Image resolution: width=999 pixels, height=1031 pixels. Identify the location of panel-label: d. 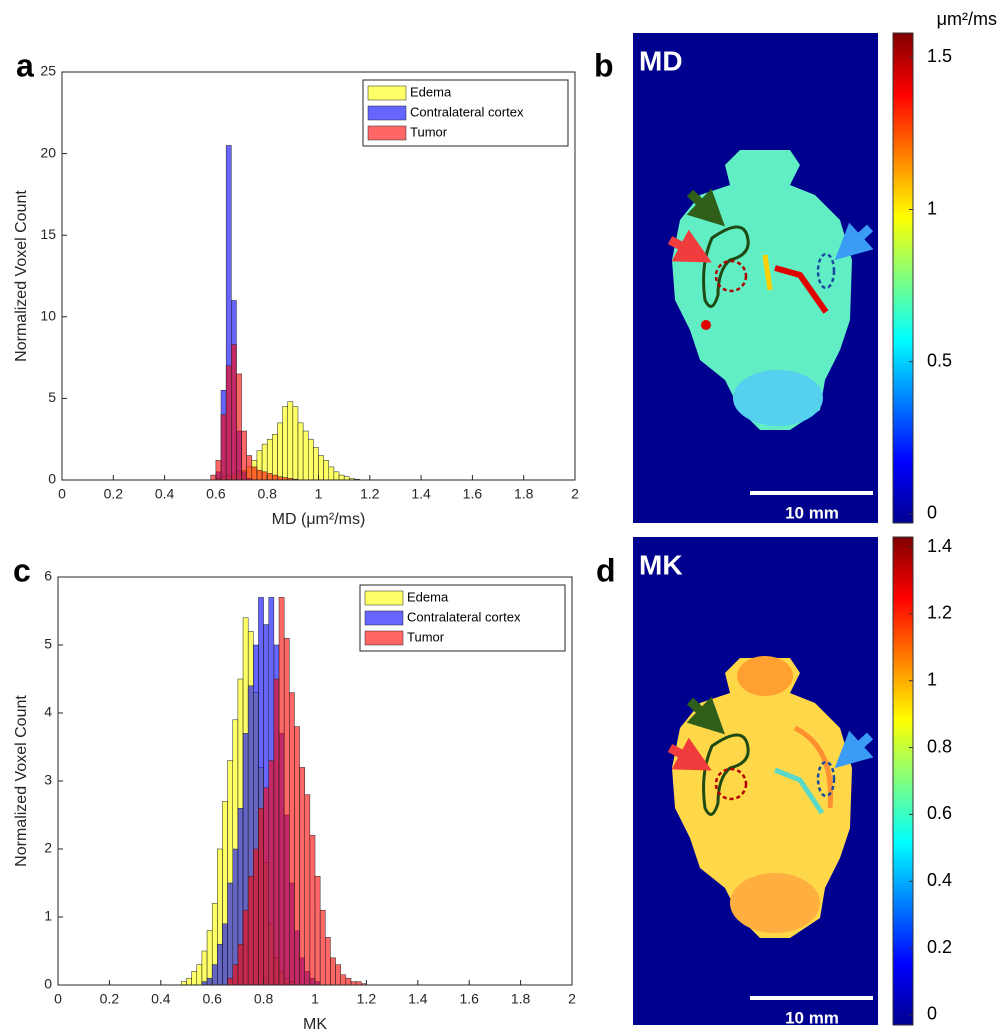
(606, 570).